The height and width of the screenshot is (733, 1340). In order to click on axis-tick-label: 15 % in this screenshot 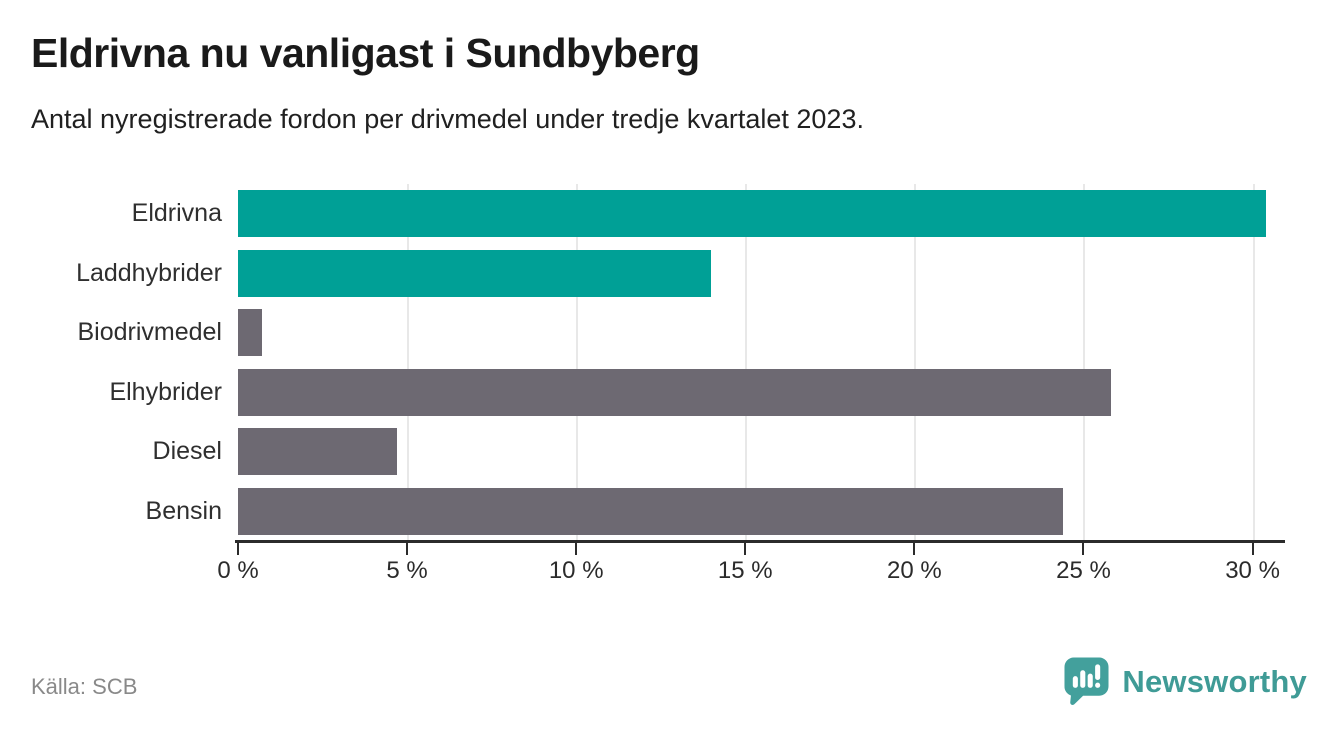, I will do `click(745, 570)`.